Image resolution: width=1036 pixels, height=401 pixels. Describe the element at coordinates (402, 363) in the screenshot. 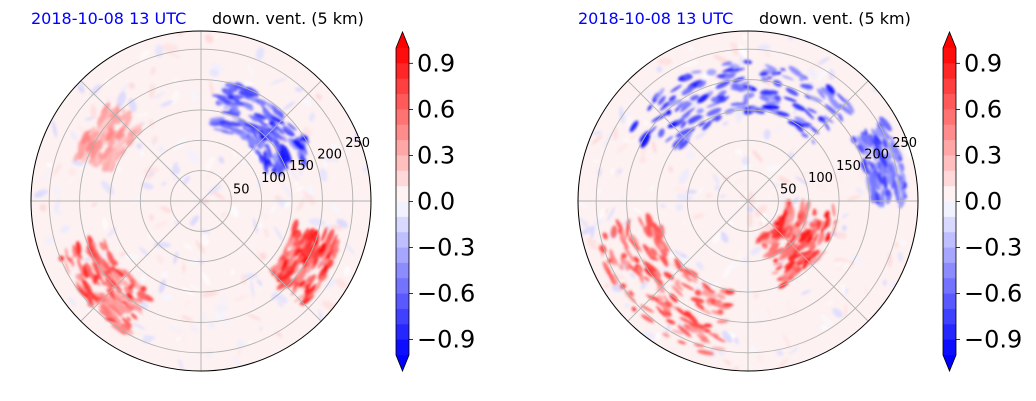

I see `colorbar-extend-min` at that location.